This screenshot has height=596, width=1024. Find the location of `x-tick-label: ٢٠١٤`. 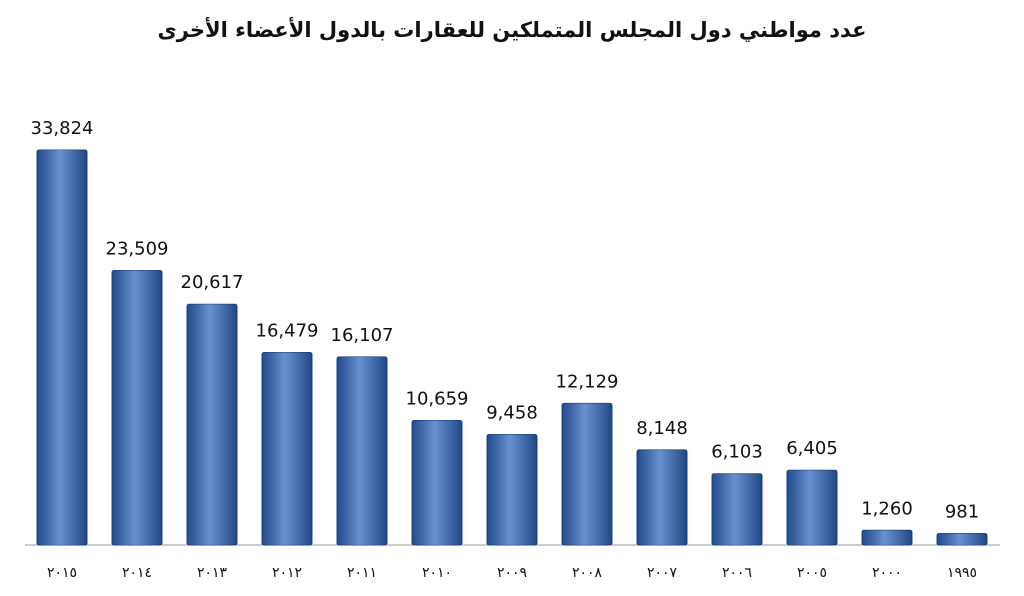

x-tick-label: ٢٠١٤ is located at coordinates (137, 573).